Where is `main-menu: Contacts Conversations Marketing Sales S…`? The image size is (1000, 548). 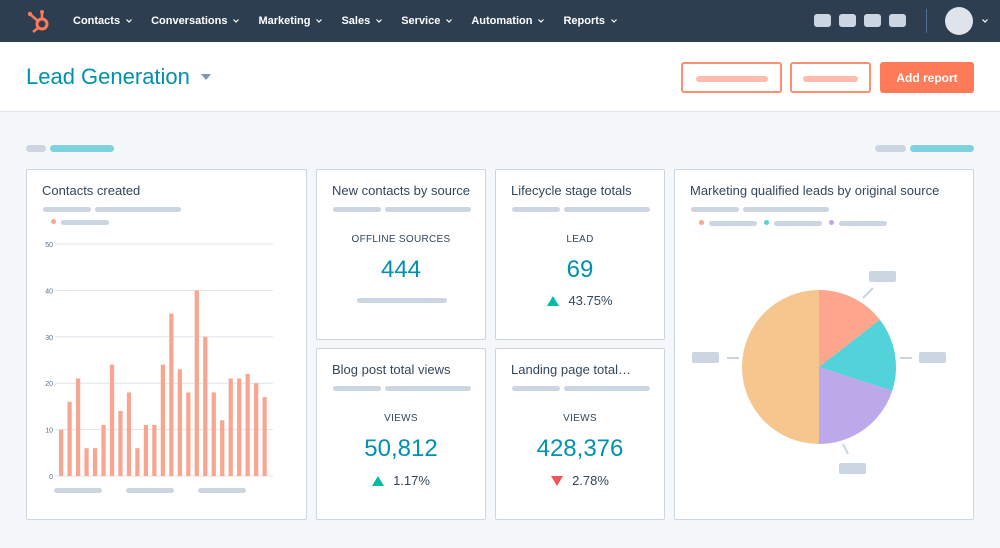
main-menu: Contacts Conversations Marketing Sales S… is located at coordinates (354, 21).